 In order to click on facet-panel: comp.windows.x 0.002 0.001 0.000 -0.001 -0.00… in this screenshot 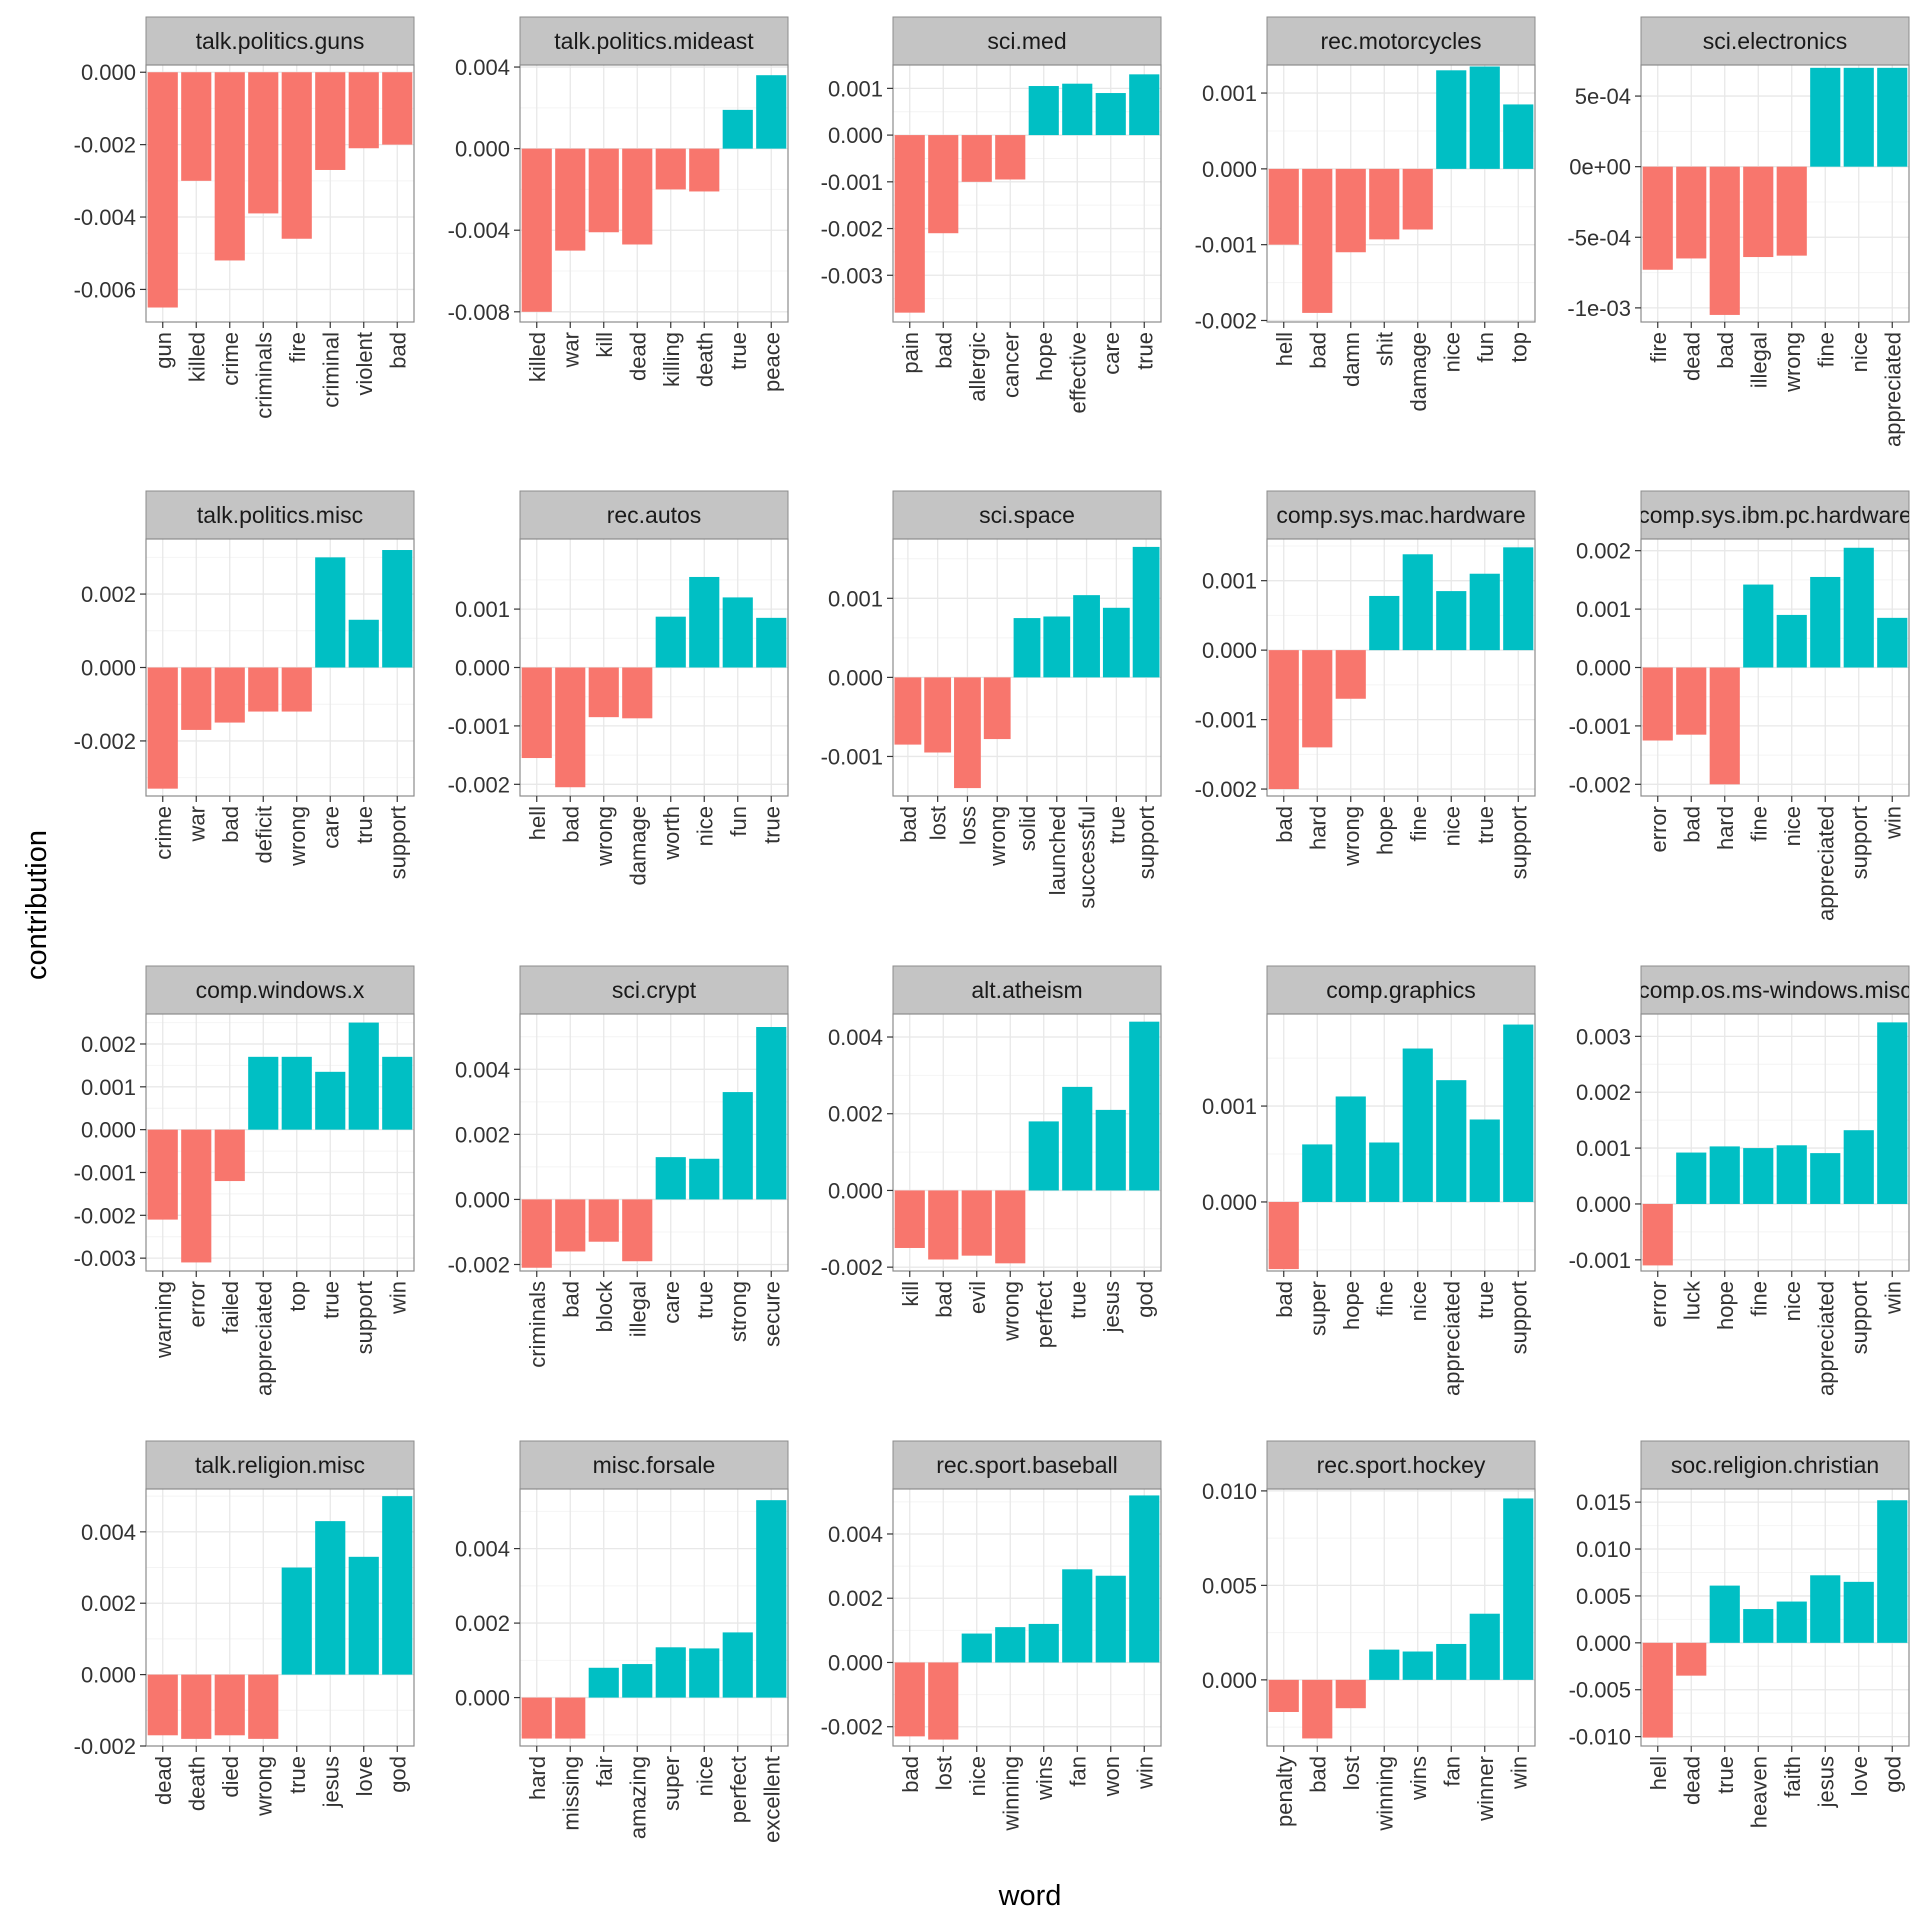, I will do `click(244, 1180)`.